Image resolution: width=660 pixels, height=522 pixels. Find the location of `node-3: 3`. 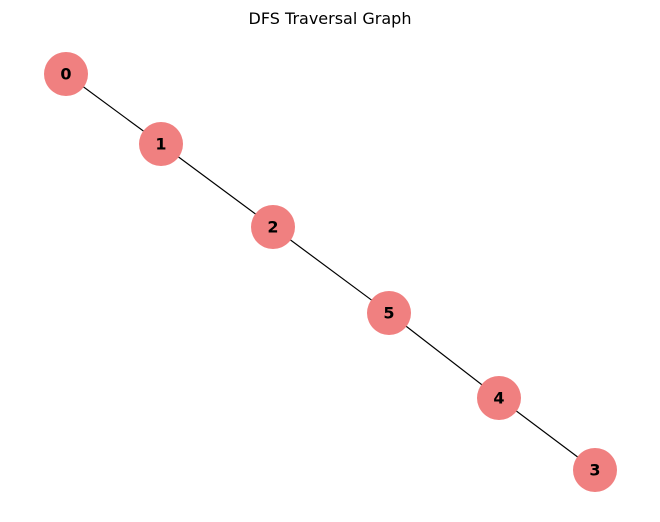

node-3: 3 is located at coordinates (595, 470).